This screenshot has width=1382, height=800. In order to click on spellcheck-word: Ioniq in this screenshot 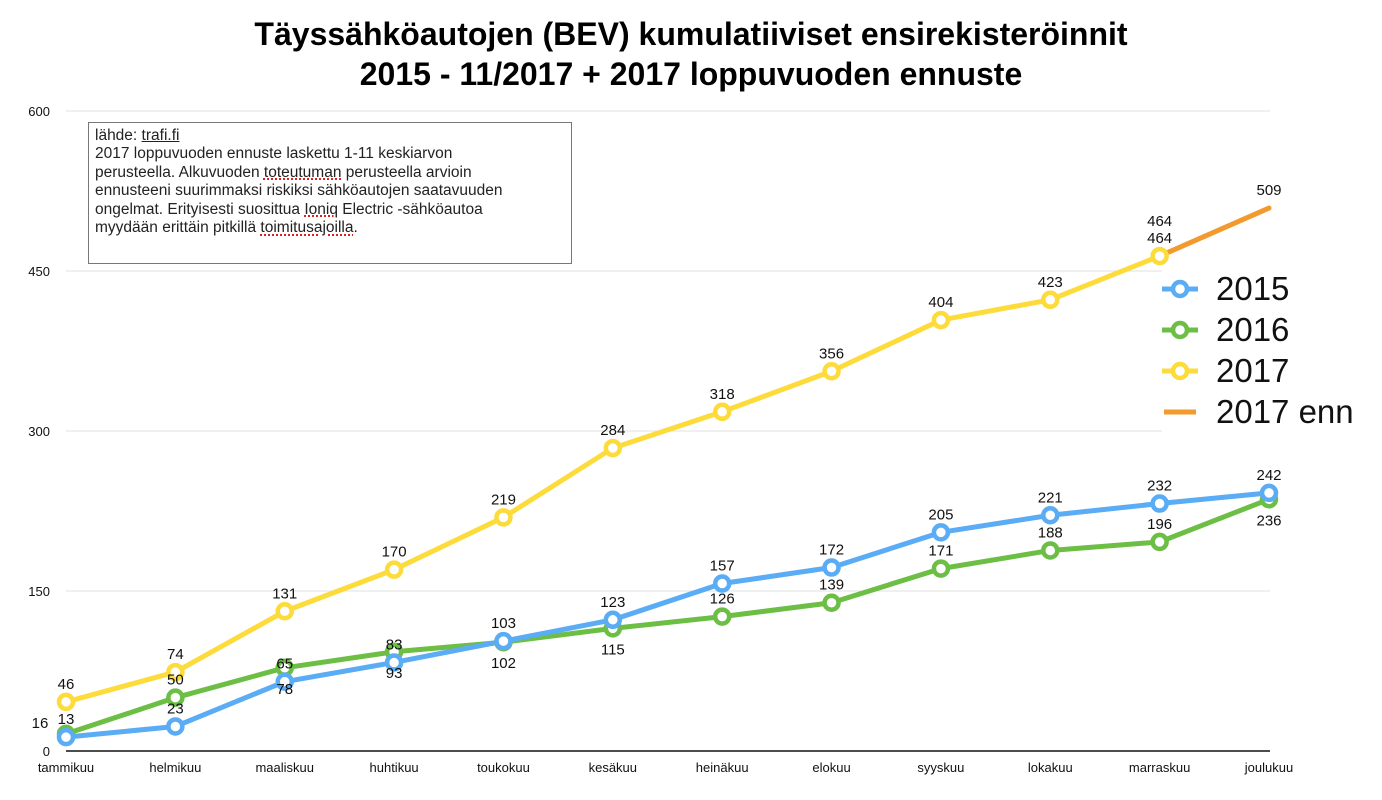, I will do `click(321, 209)`.